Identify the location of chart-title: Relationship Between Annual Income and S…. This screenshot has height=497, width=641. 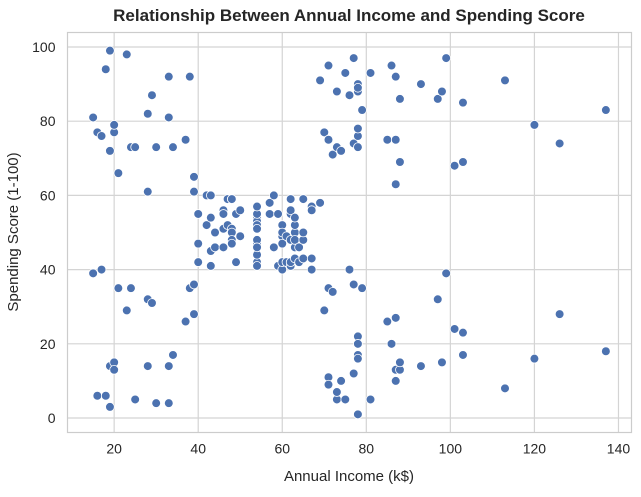
(349, 15).